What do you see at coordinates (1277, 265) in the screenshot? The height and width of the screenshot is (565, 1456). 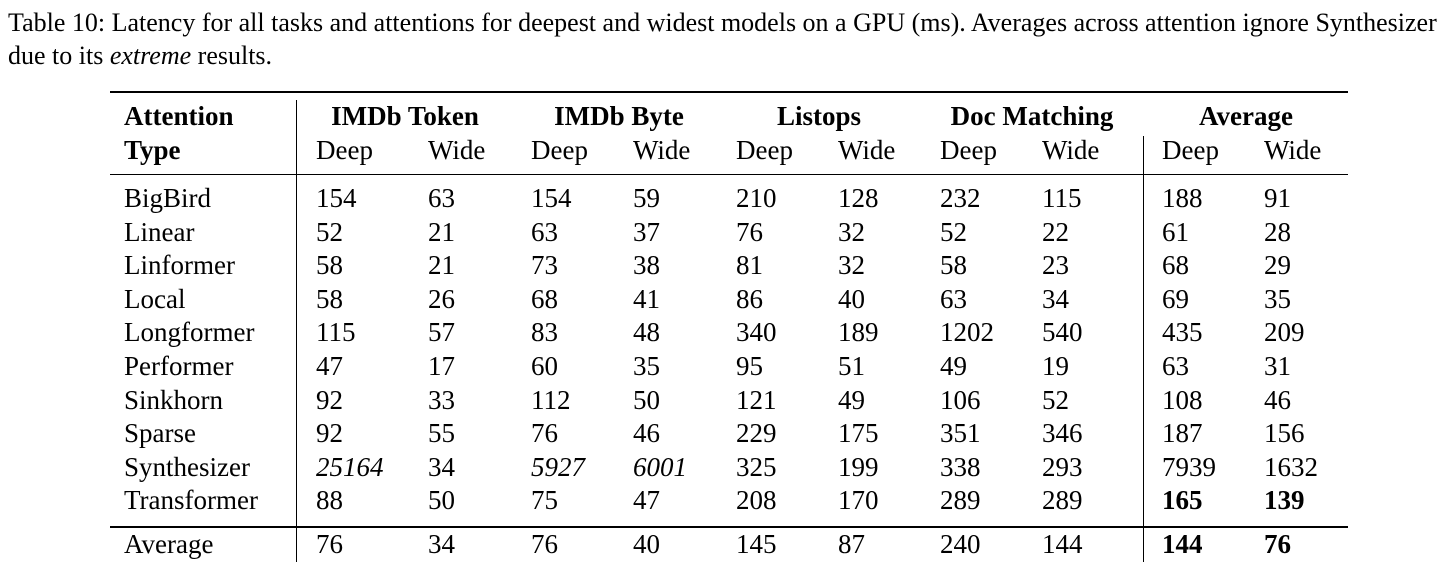 I see `table-cell: 29` at bounding box center [1277, 265].